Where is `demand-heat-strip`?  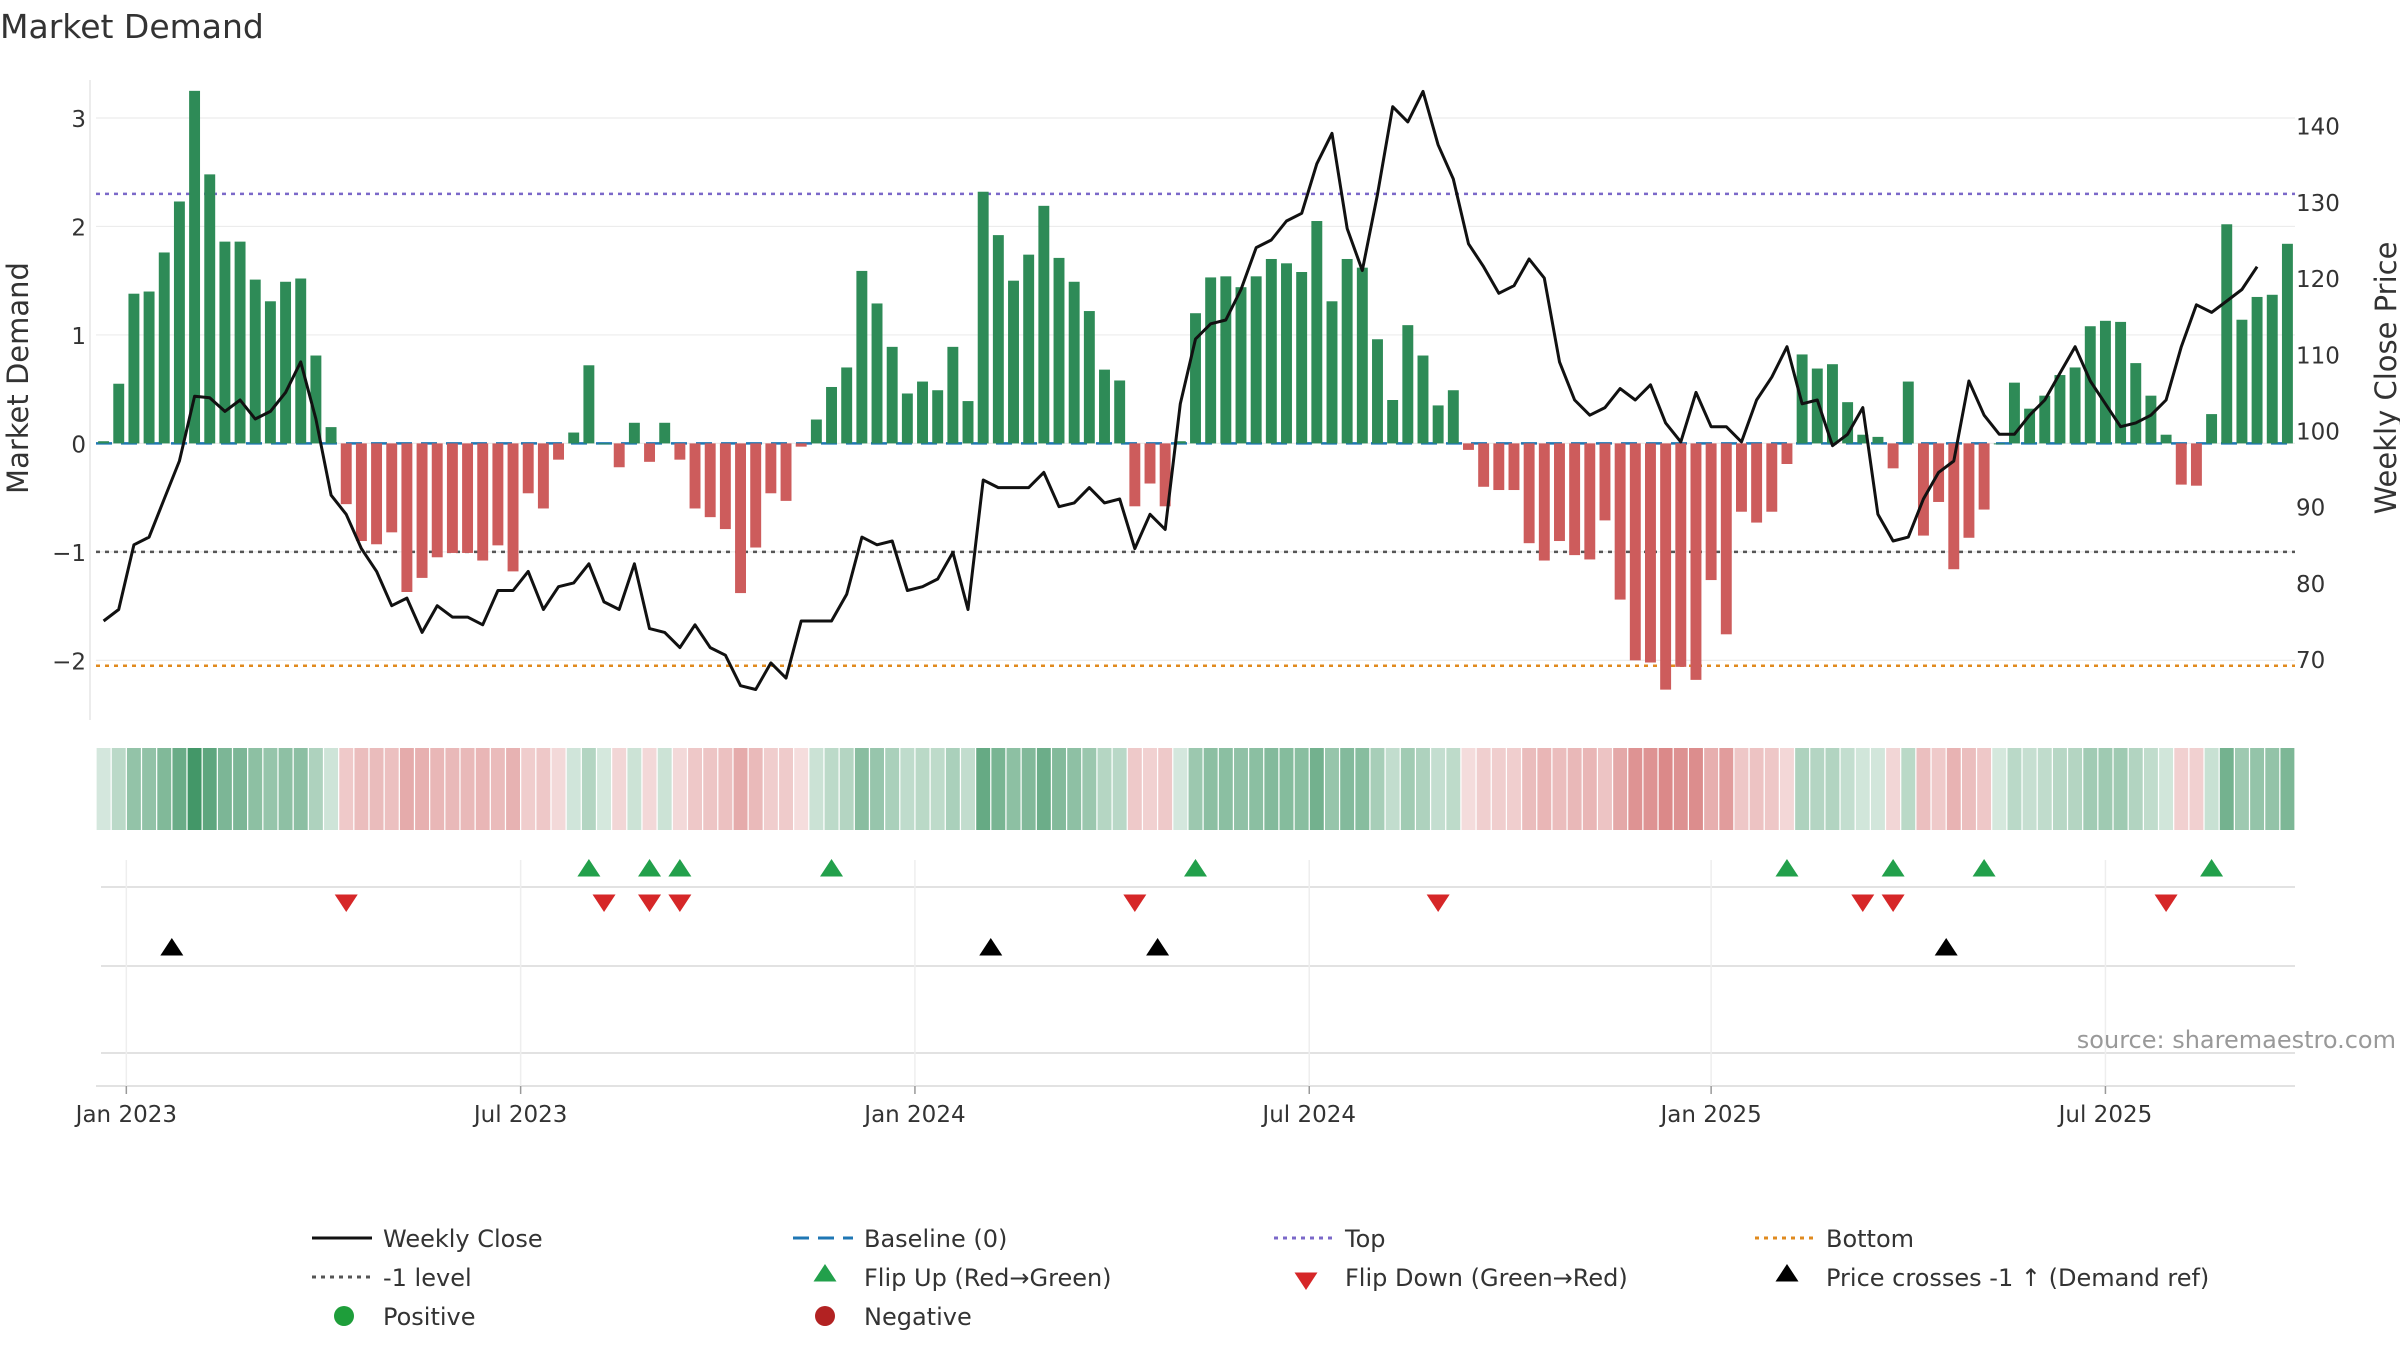
demand-heat-strip is located at coordinates (1195, 789).